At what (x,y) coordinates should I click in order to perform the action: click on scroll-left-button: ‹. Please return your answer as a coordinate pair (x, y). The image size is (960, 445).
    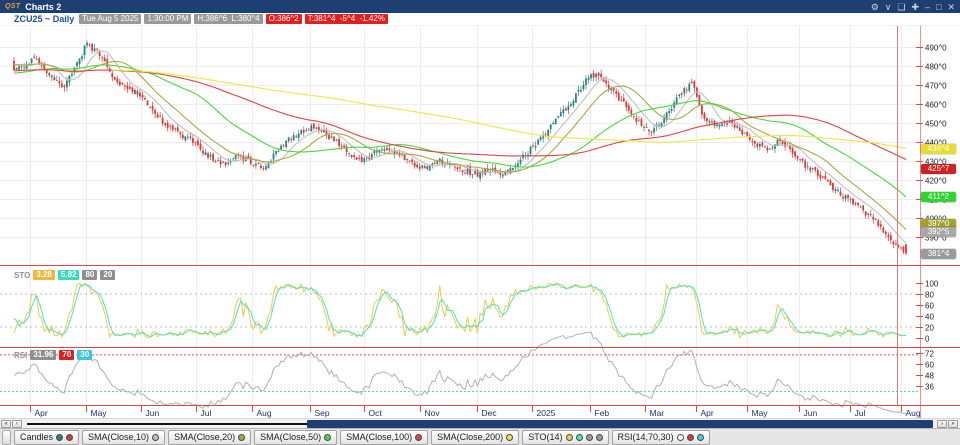
    Looking at the image, I should click on (17, 423).